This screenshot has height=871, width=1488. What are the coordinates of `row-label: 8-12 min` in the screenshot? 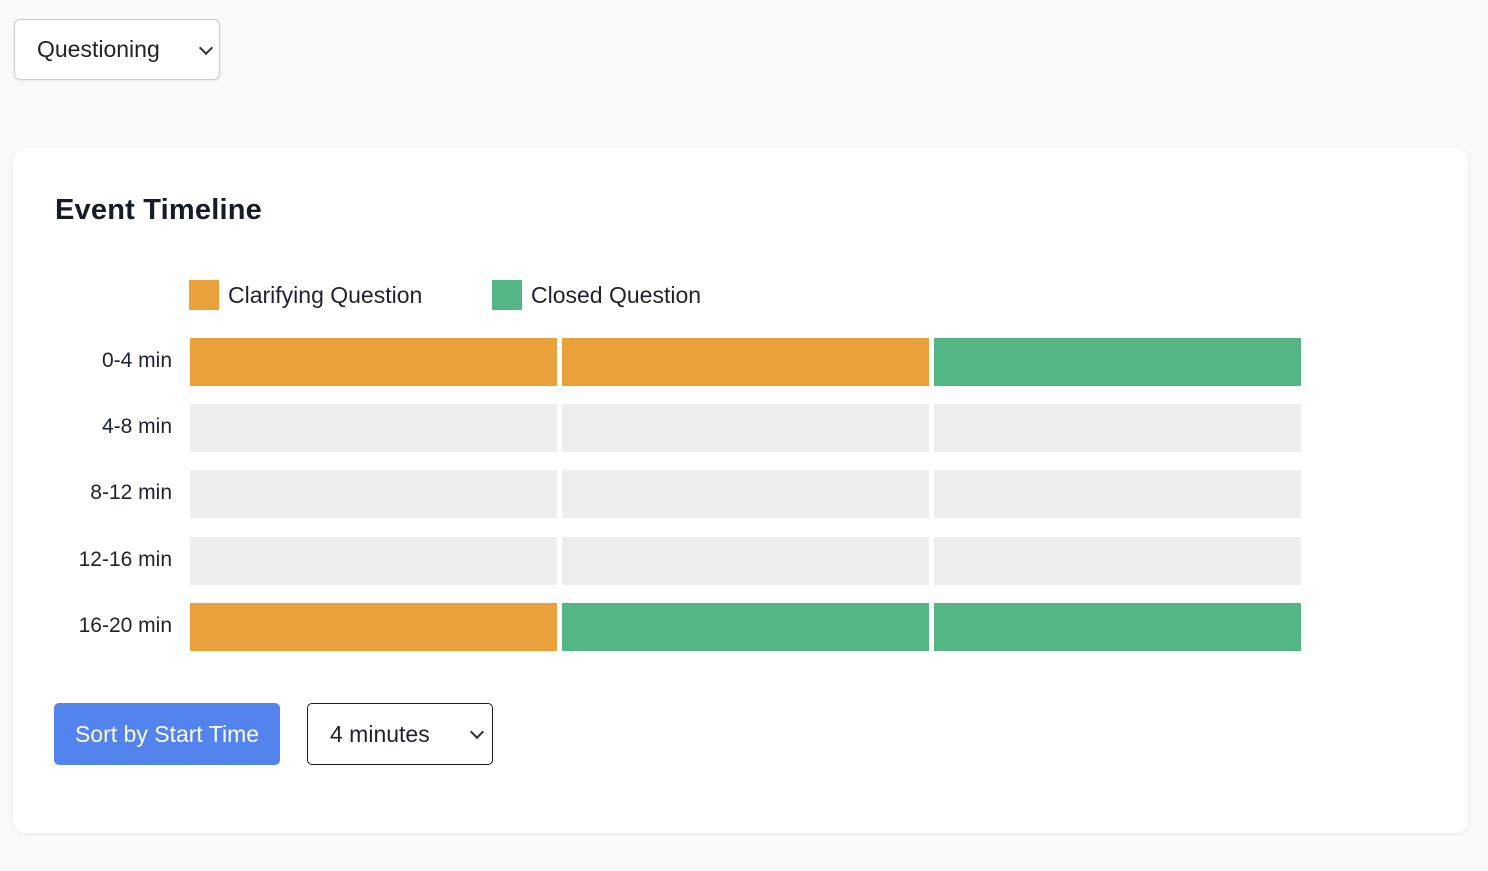 It's located at (131, 493).